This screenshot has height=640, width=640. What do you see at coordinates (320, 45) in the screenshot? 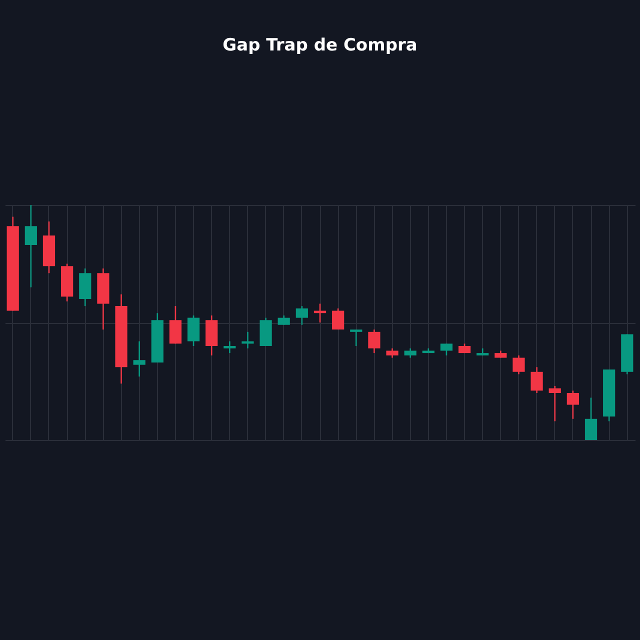
I see `chart-title: Gap Trap de Compra` at bounding box center [320, 45].